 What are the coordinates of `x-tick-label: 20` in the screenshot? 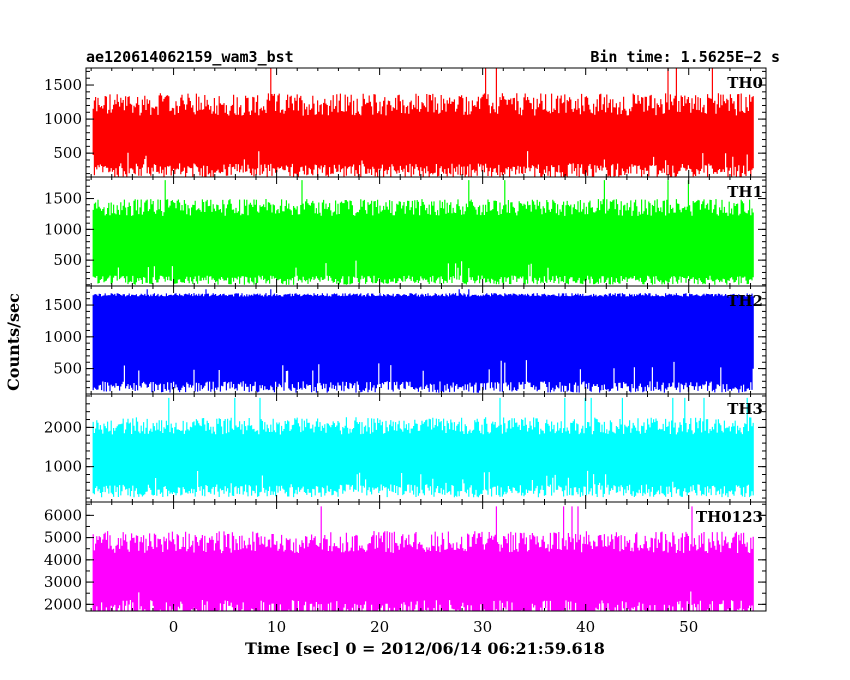 It's located at (379, 627).